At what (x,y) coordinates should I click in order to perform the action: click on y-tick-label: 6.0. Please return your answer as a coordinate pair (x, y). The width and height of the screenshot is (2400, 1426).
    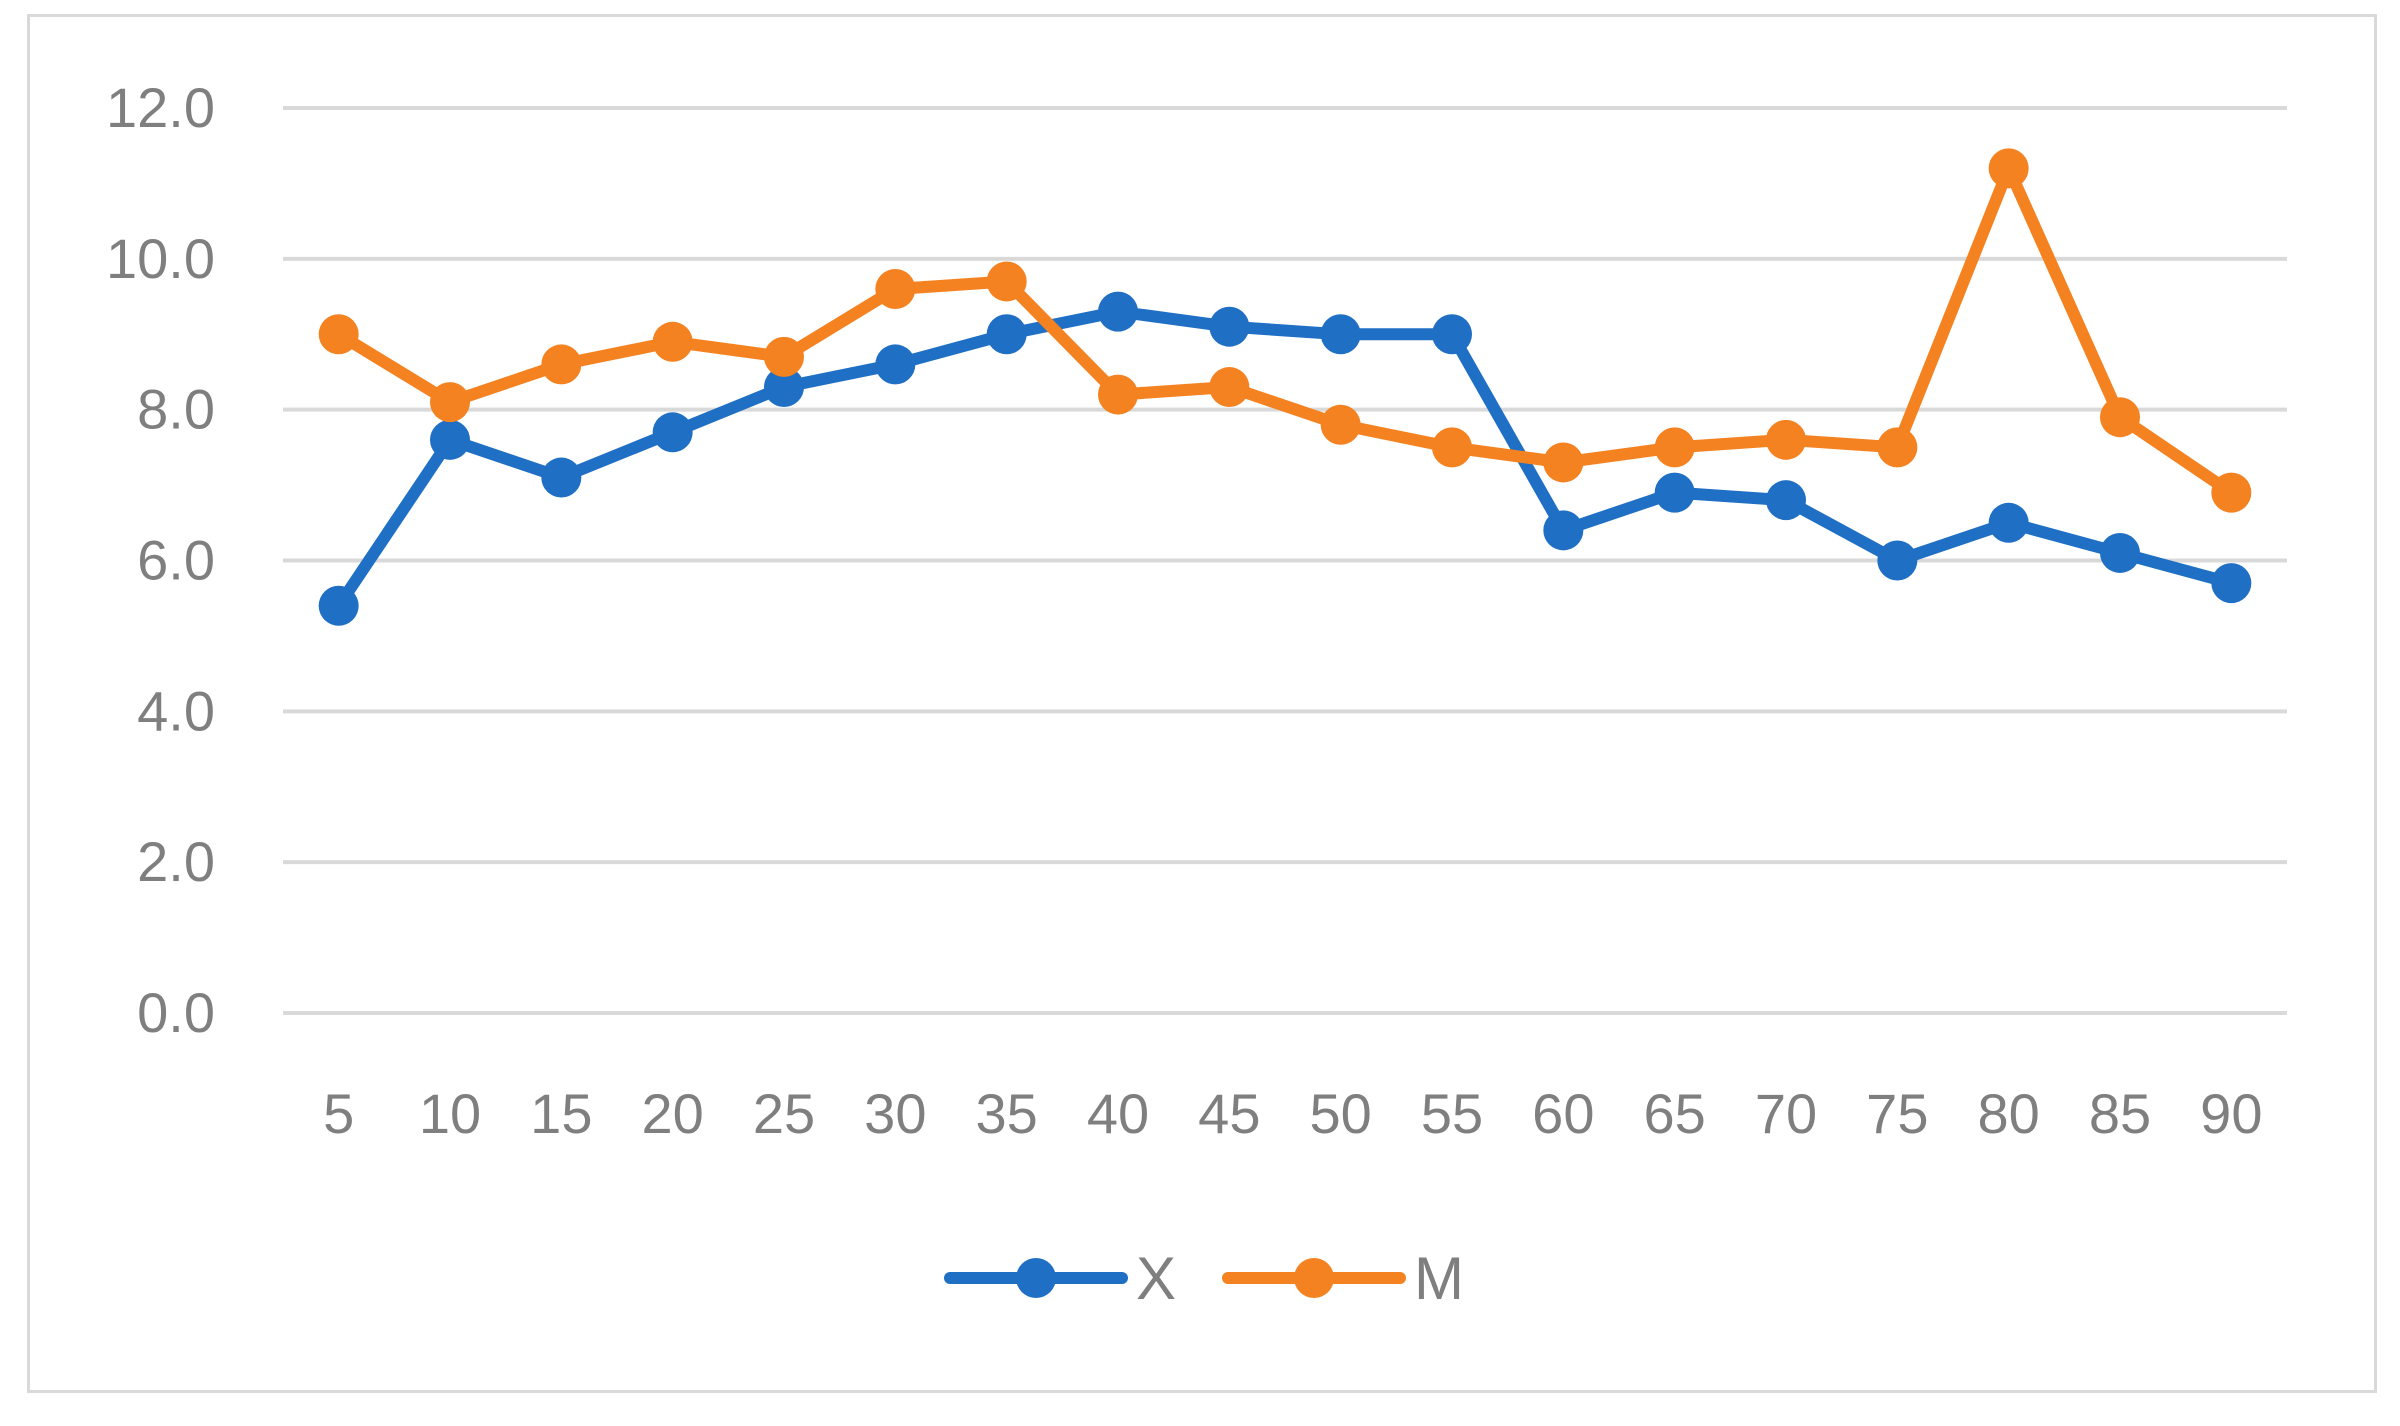
    Looking at the image, I should click on (176, 560).